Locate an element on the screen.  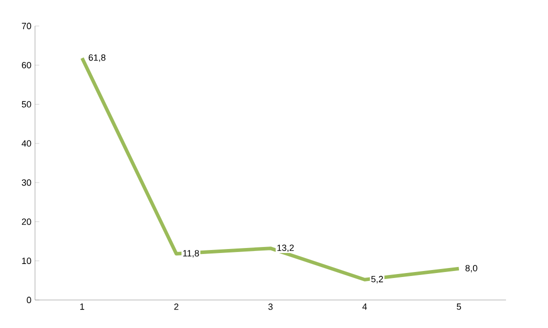
y-tick-label: 40 is located at coordinates (27, 143).